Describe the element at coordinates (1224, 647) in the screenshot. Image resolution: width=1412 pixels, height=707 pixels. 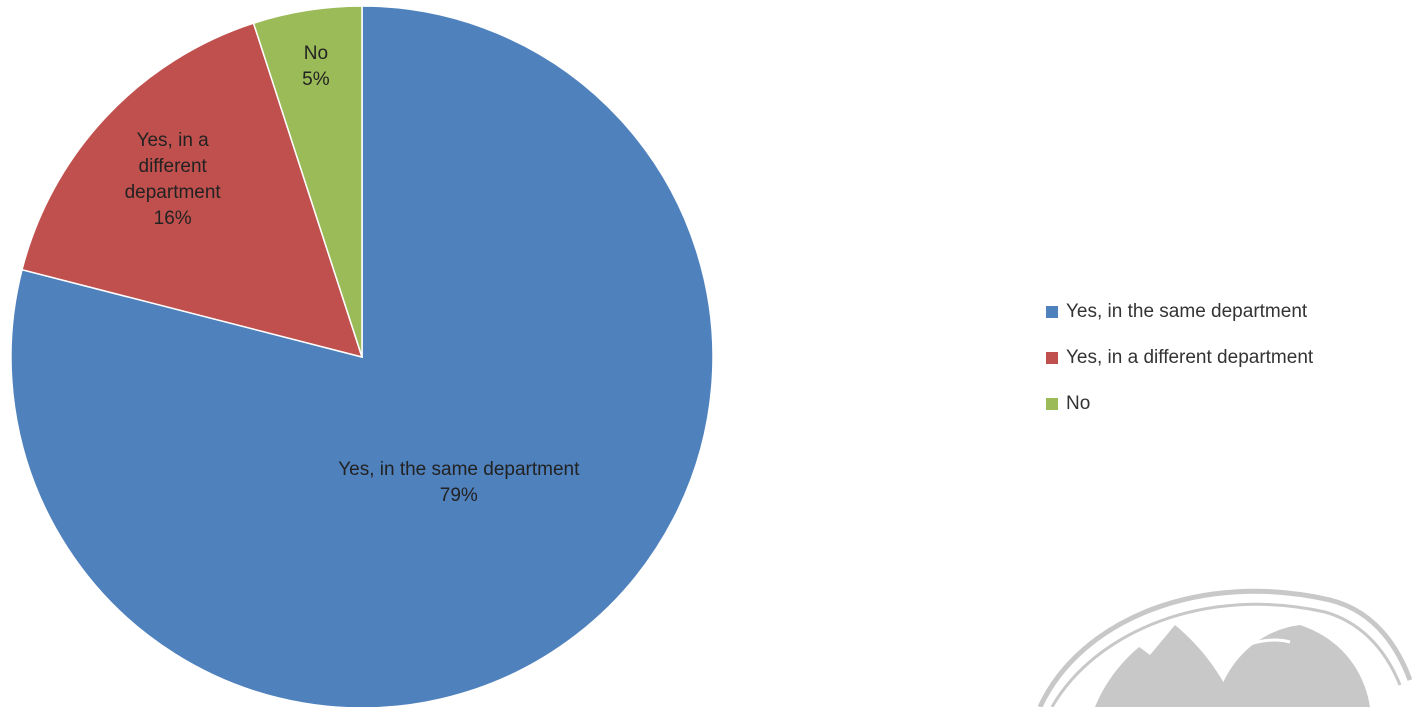
I see `feather-logo-watermark-icon` at that location.